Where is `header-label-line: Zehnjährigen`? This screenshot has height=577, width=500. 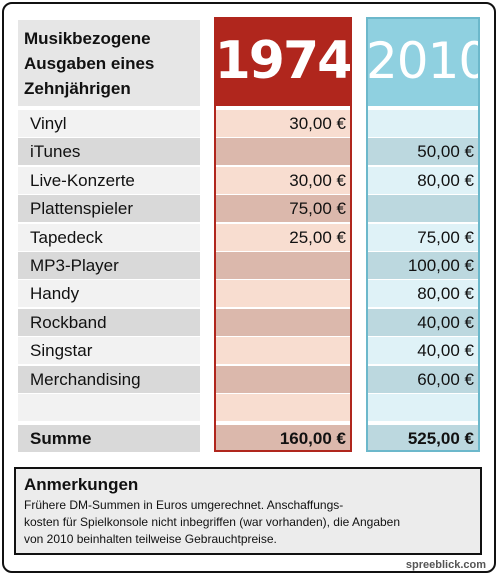 header-label-line: Zehnjährigen is located at coordinates (77, 88).